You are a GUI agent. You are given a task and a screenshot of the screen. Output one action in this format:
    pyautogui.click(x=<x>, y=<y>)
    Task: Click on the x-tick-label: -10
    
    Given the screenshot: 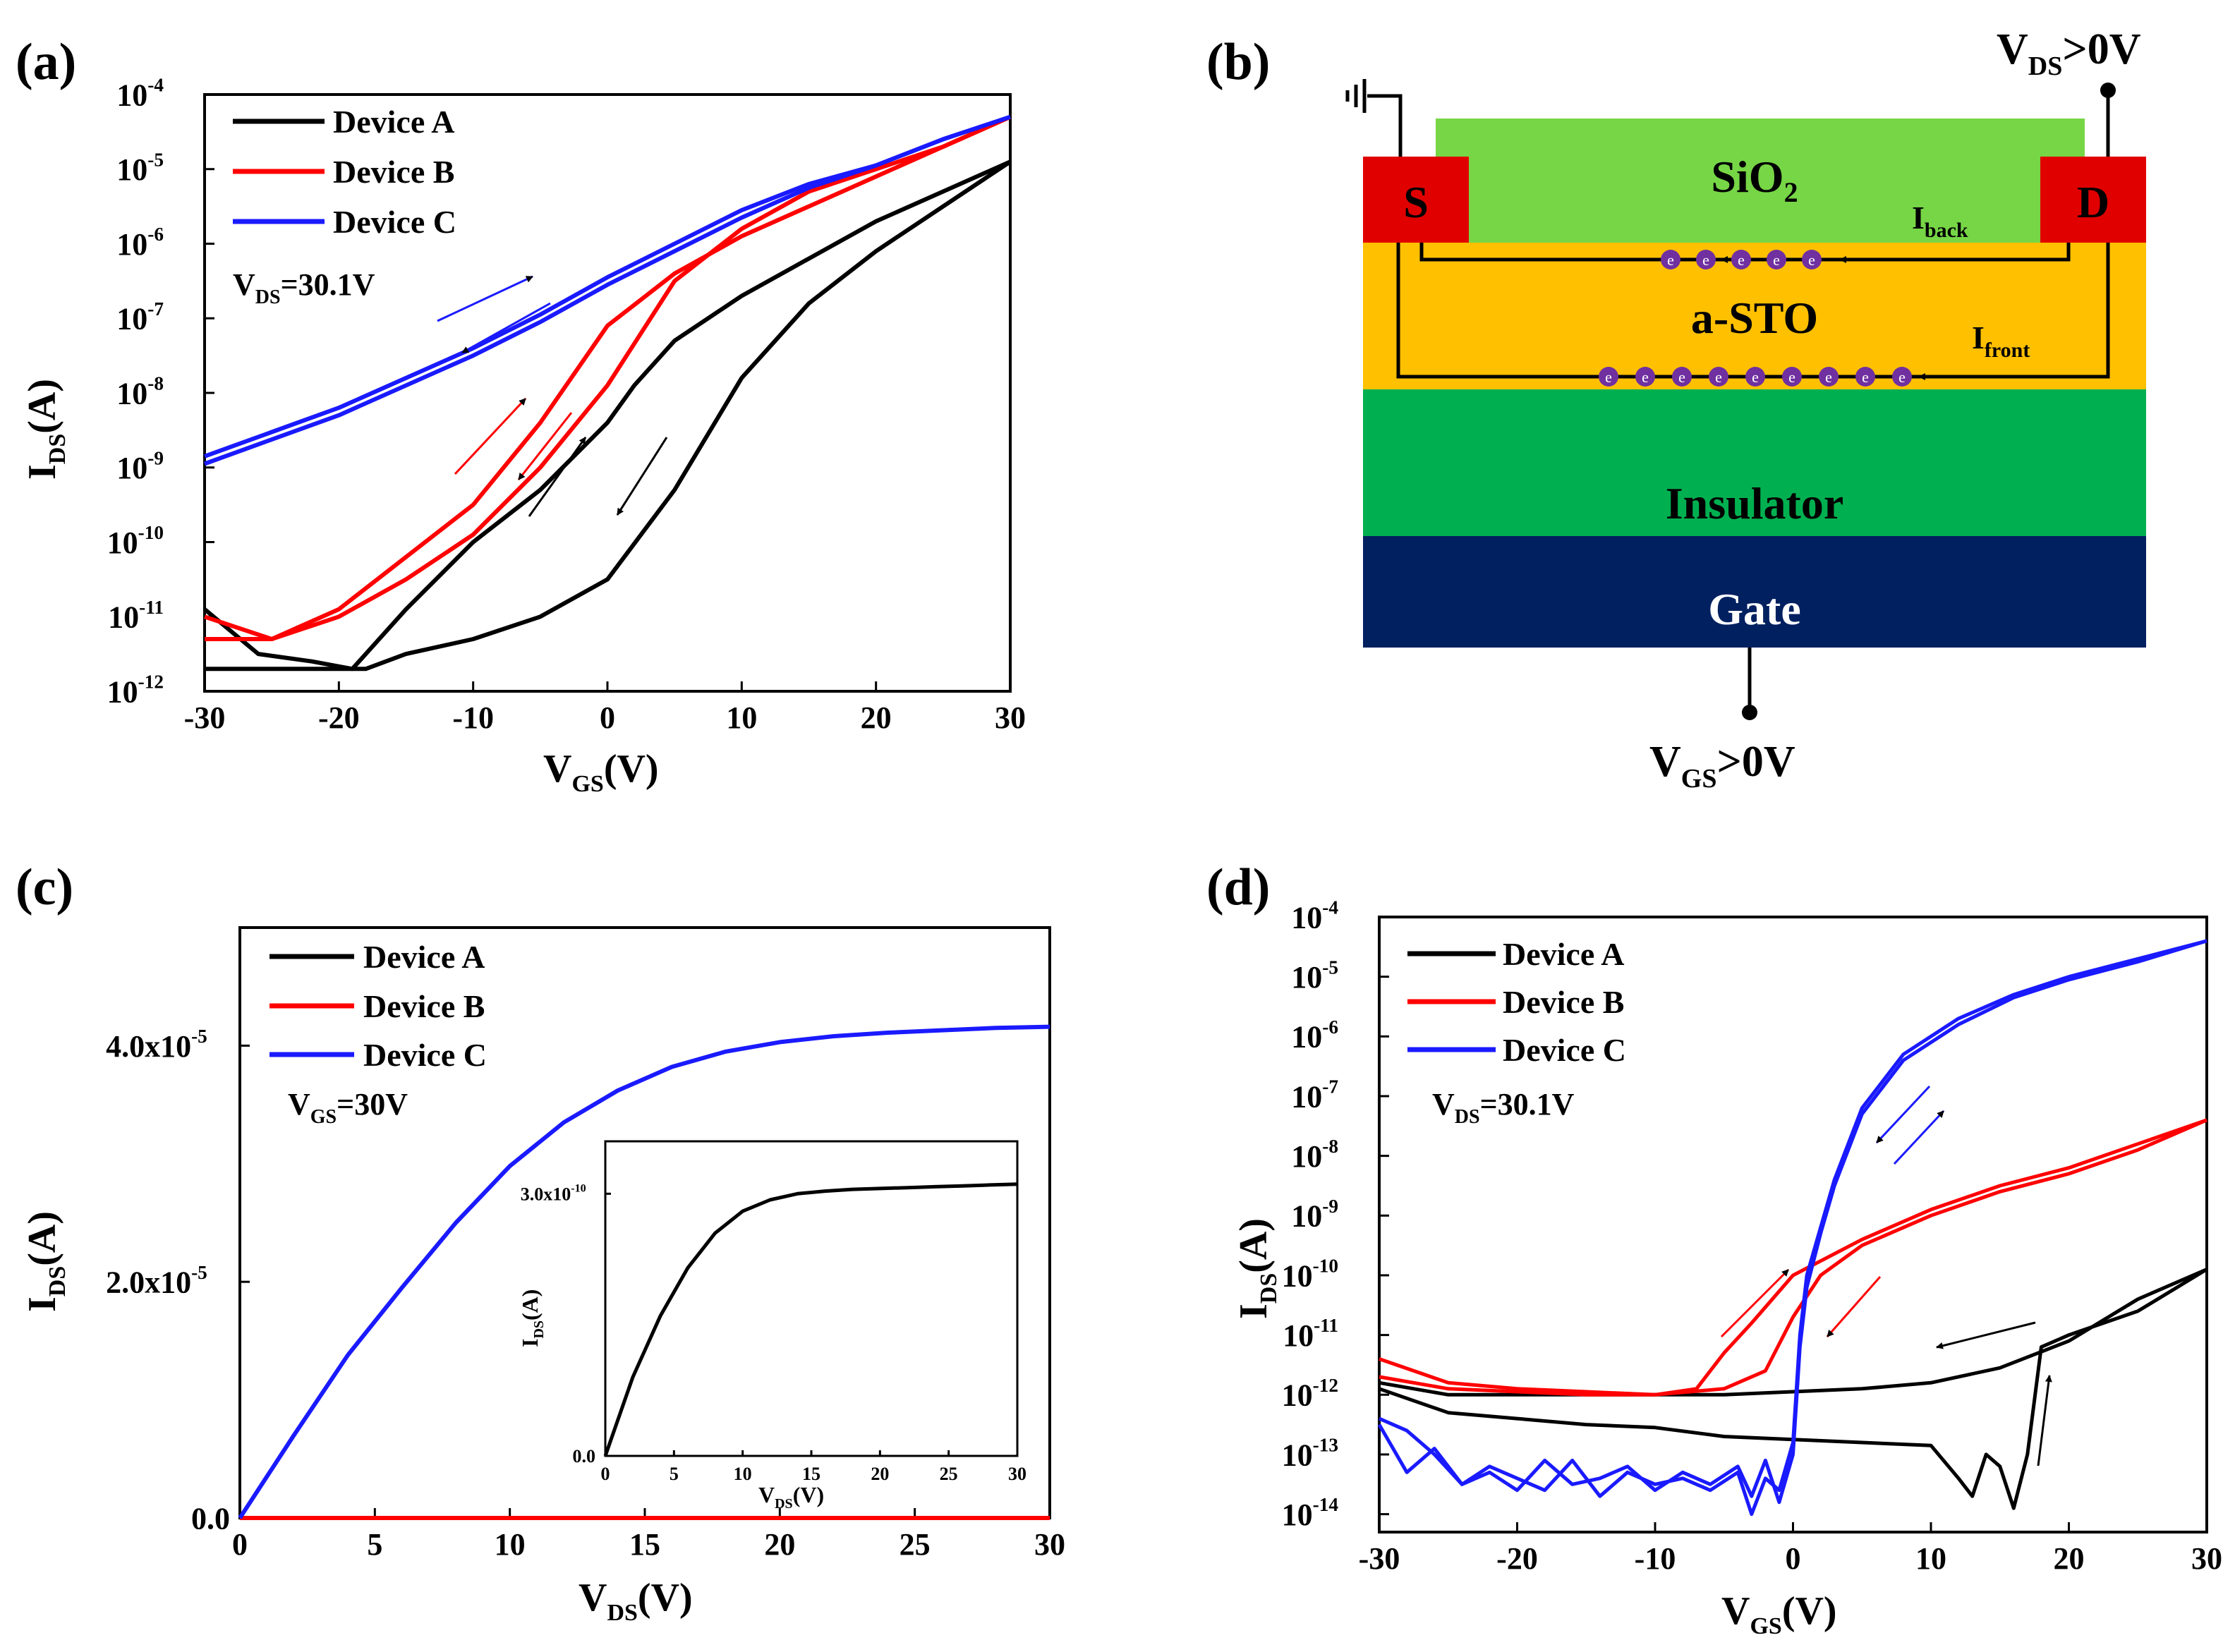 What is the action you would take?
    pyautogui.click(x=473, y=717)
    